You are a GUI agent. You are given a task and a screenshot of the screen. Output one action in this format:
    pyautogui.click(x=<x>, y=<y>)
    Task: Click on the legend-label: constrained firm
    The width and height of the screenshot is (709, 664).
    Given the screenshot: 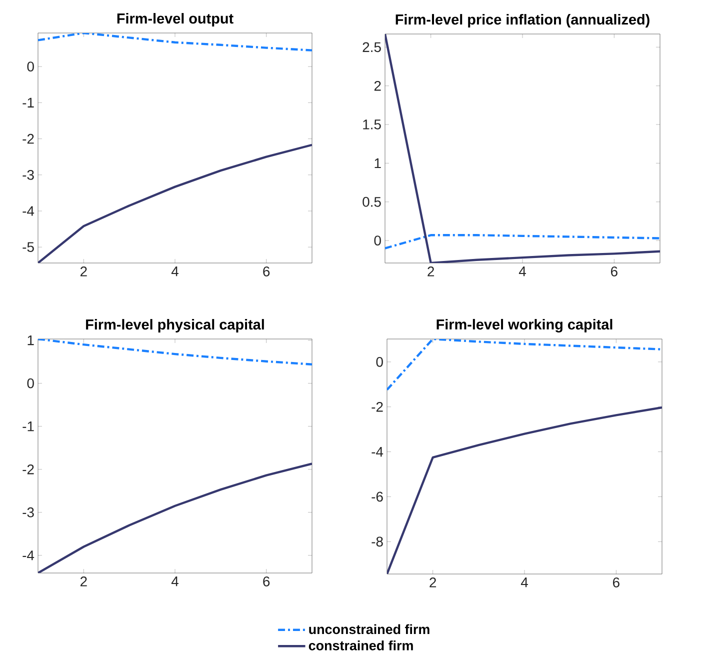 What is the action you would take?
    pyautogui.click(x=360, y=645)
    